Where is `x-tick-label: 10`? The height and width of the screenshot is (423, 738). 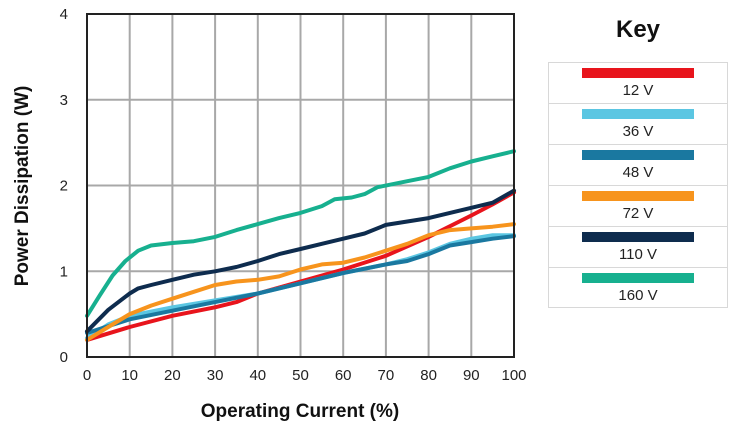 x-tick-label: 10 is located at coordinates (129, 375).